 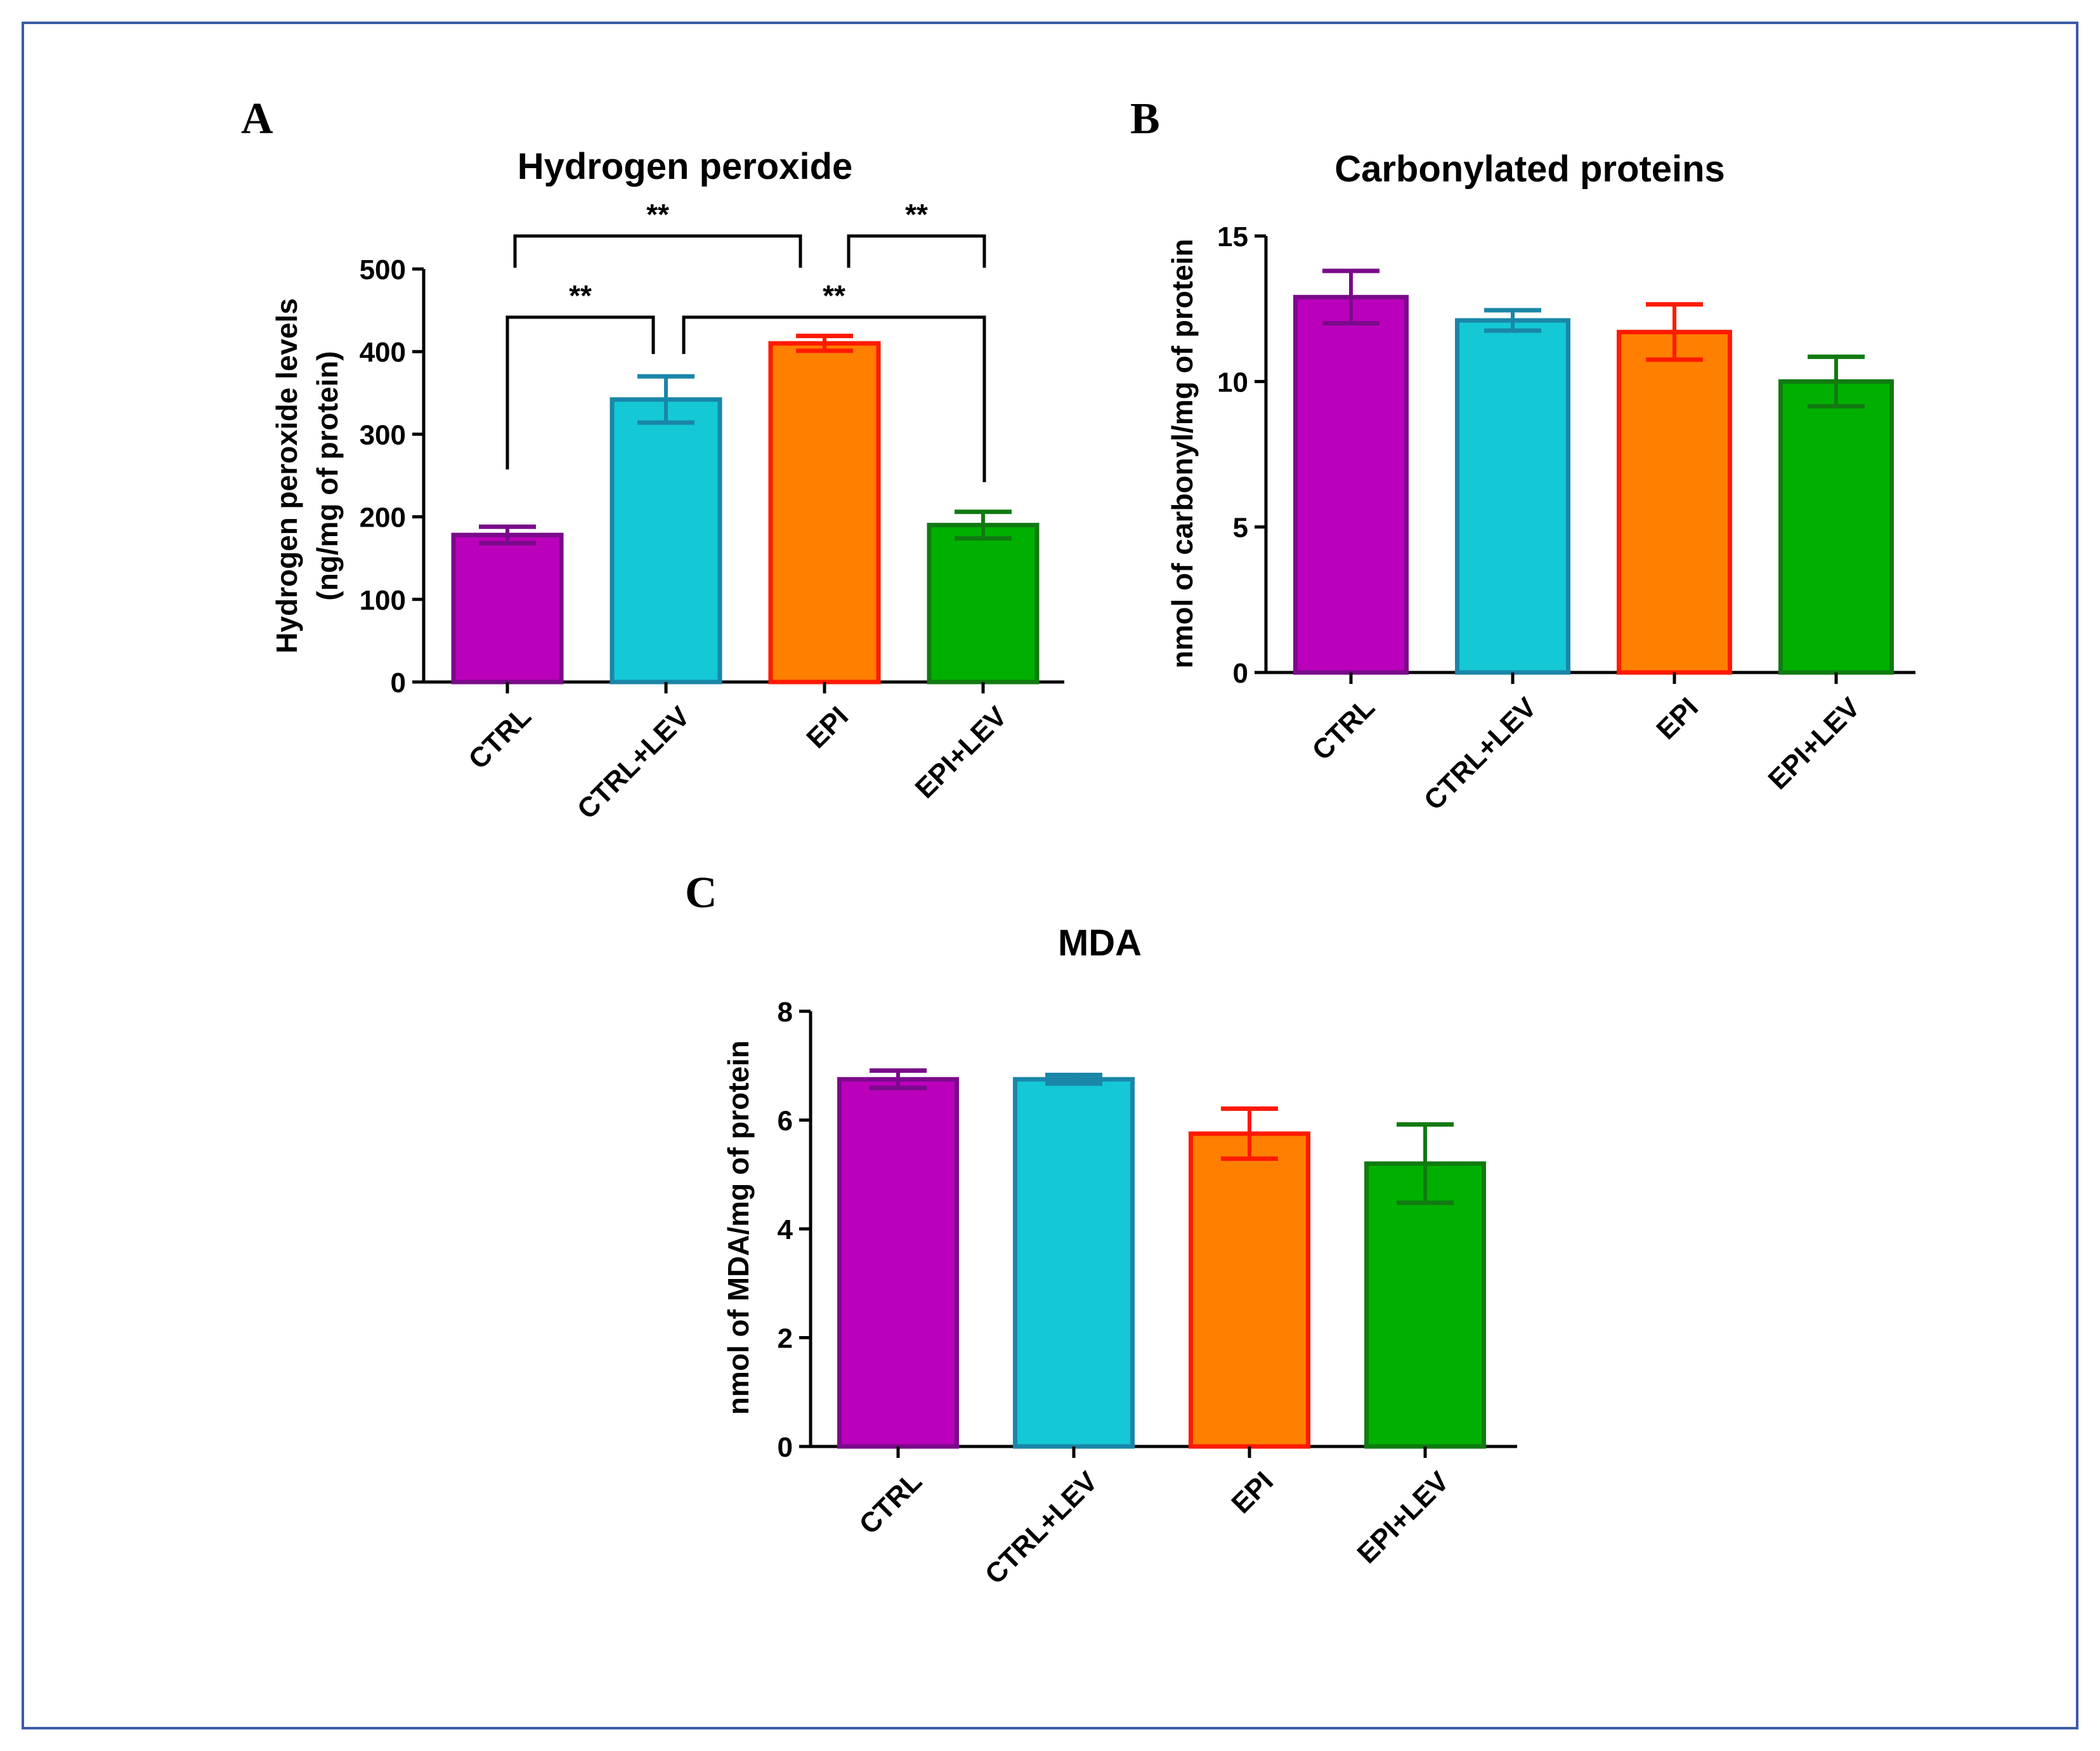 I want to click on y-tick-label: 15, so click(x=1232, y=237).